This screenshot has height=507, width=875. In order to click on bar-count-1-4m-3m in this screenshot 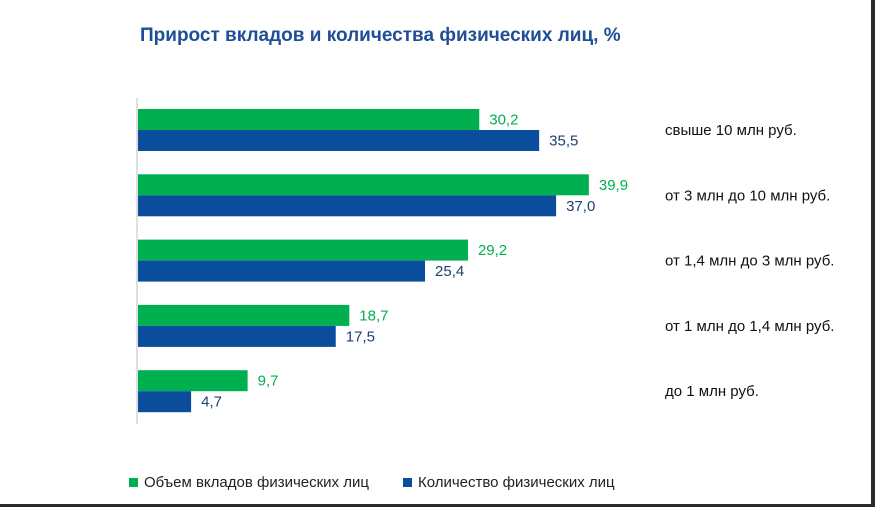, I will do `click(282, 271)`.